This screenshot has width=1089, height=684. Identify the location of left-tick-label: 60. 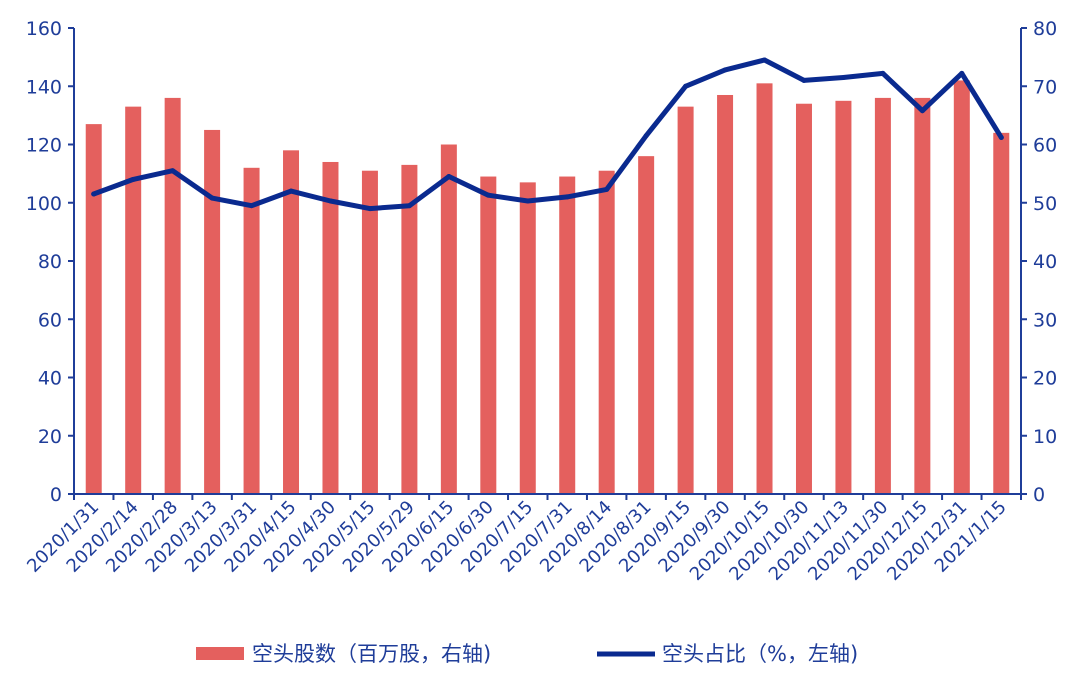
(50, 320).